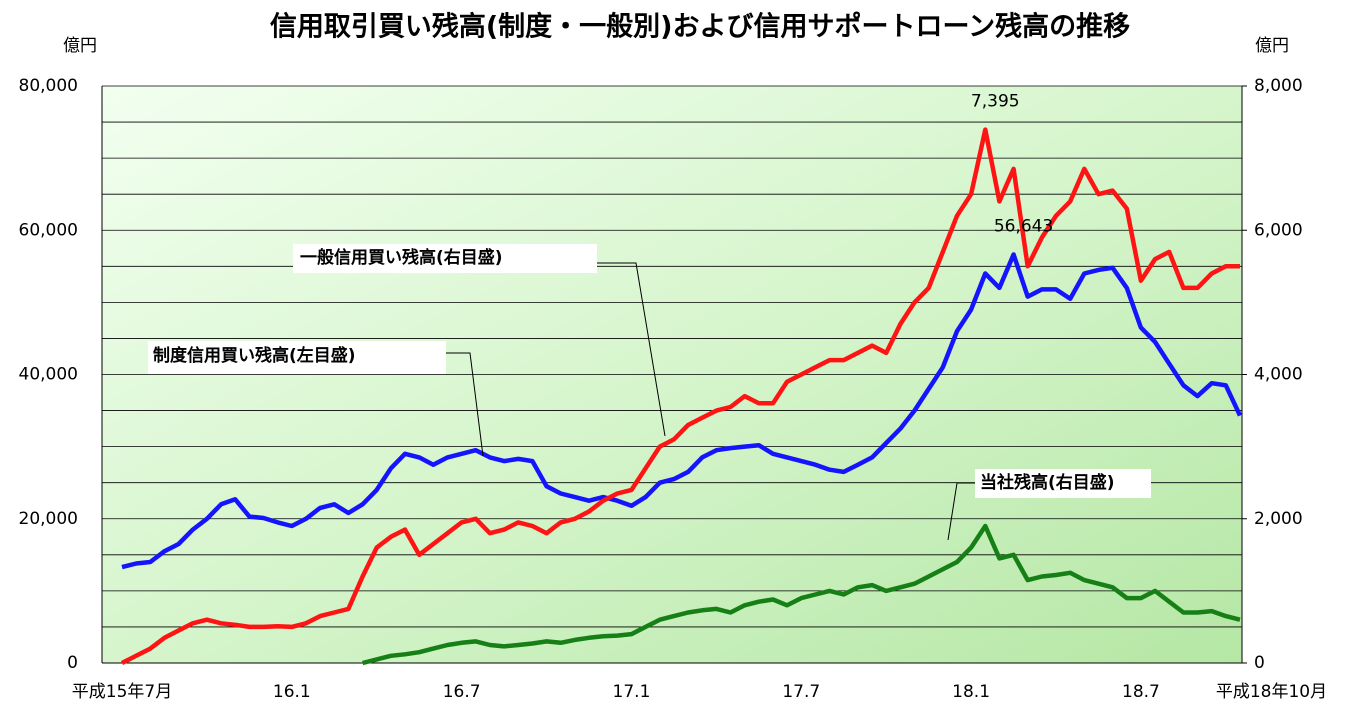  I want to click on y-tick-label: 60,000, so click(48, 230).